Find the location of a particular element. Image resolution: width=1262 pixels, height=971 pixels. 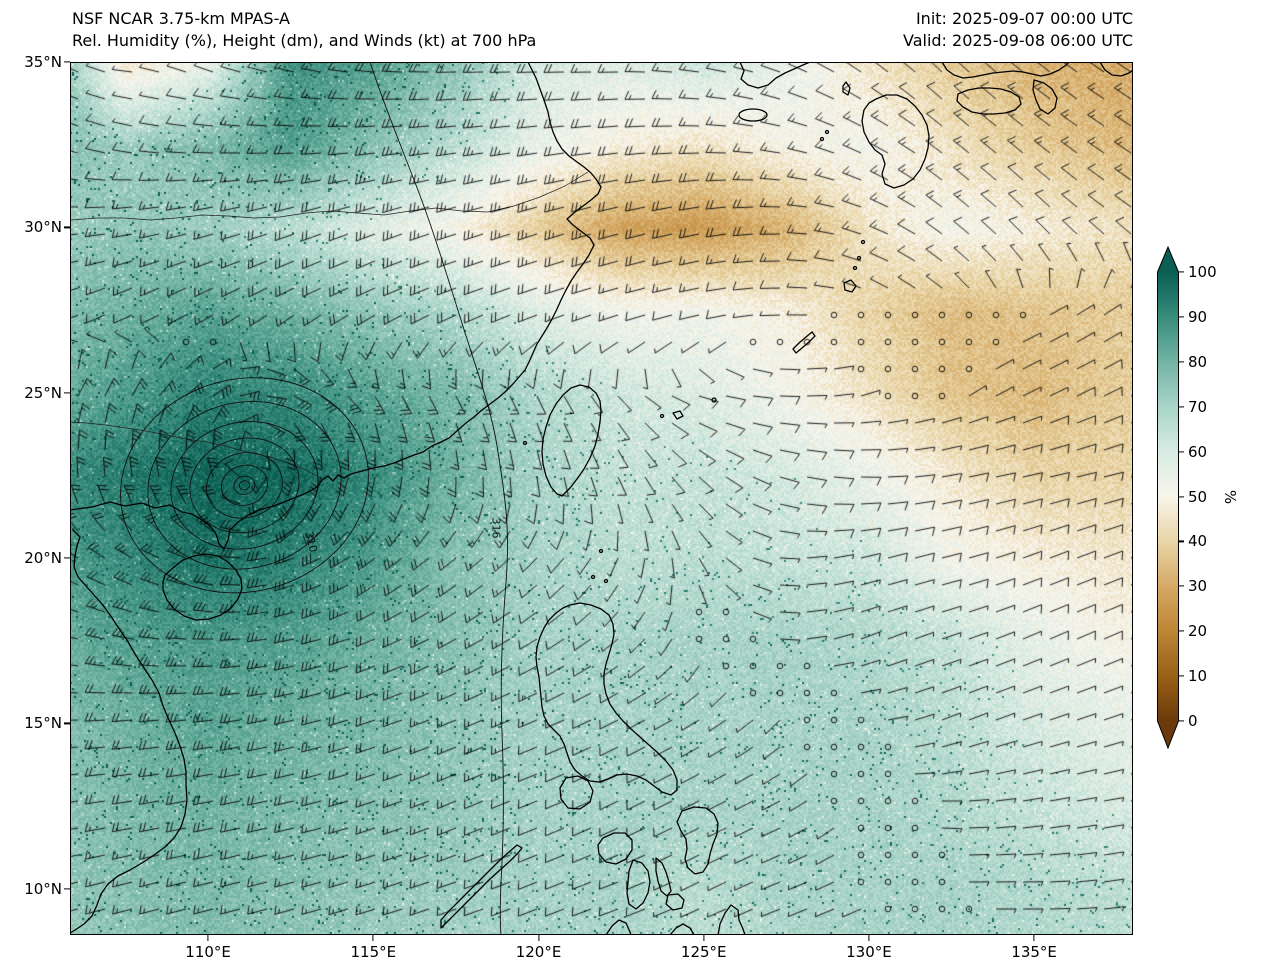

y-axis-tick-label: 30°N is located at coordinates (43, 227).